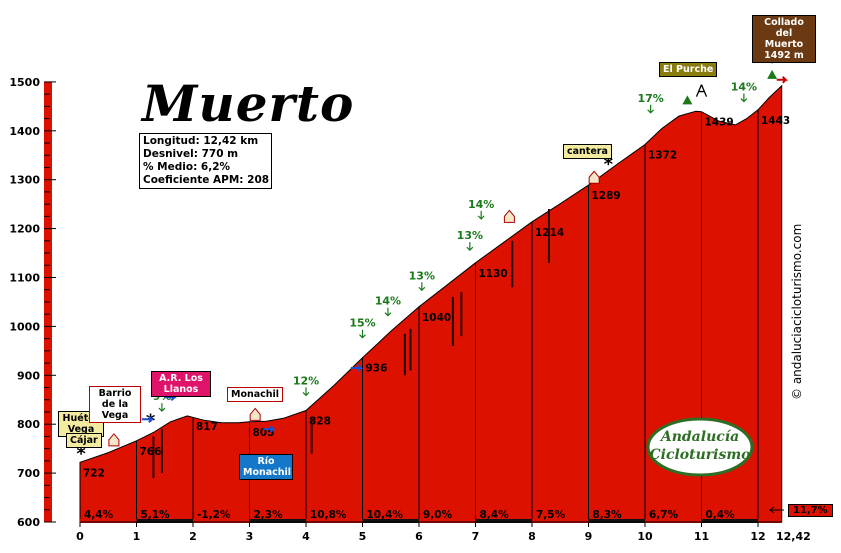  What do you see at coordinates (266, 467) in the screenshot?
I see `place-tag-rio-monachil: Río Monachil` at bounding box center [266, 467].